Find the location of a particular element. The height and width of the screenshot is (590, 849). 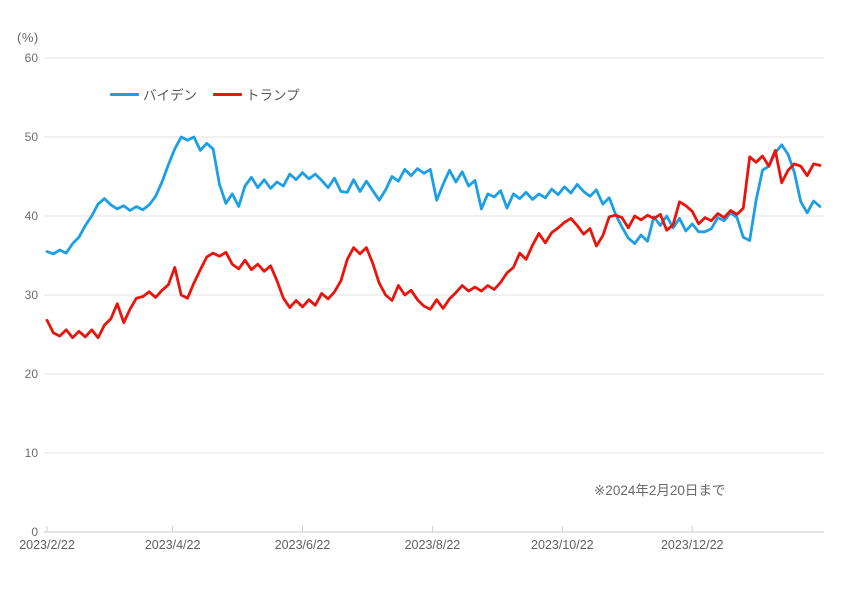

x-axis-label-4: 2023/10/22 is located at coordinates (562, 545).